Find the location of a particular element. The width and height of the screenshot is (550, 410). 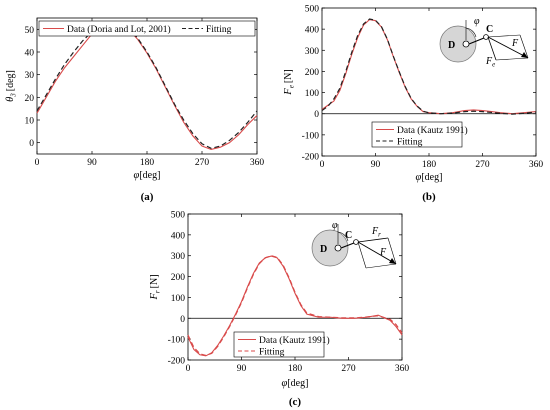

panel-b-legend: Data (Kautz 1991) Fitting is located at coordinates (419, 134).